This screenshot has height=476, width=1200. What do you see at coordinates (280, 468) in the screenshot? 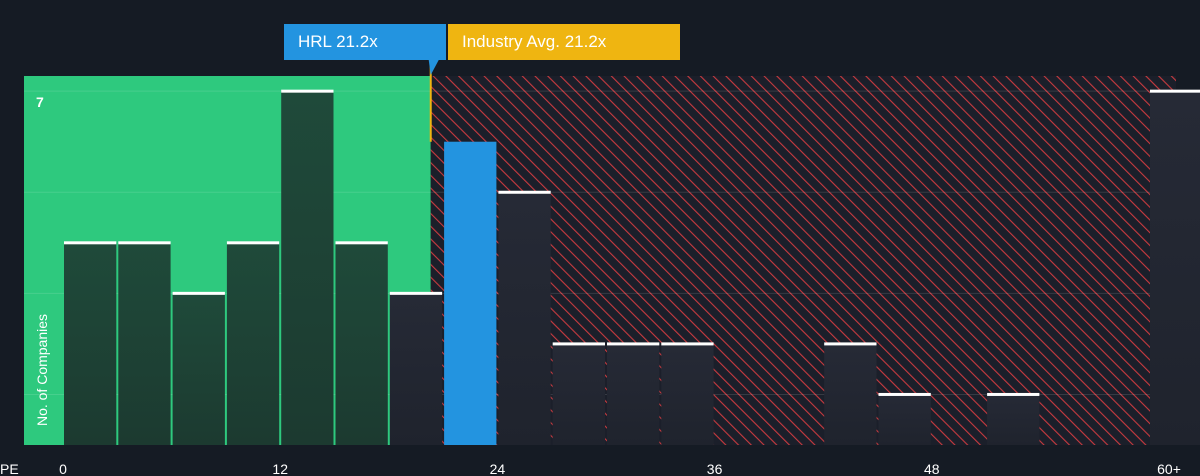
I see `x-tick-label: 12` at bounding box center [280, 468].